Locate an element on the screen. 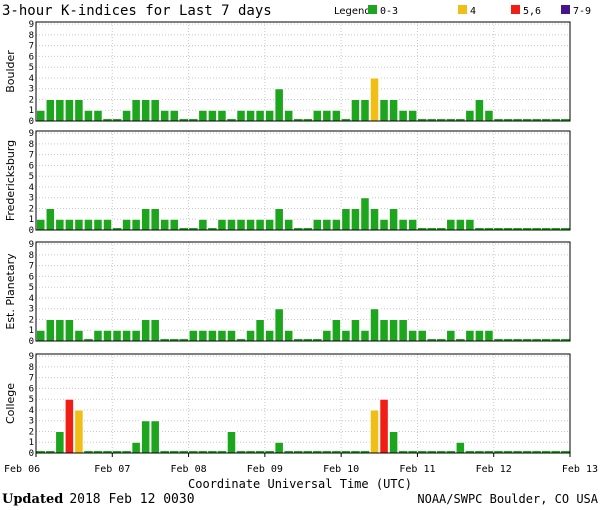 The width and height of the screenshot is (600, 510). x-tick-label: Feb 13 is located at coordinates (580, 469).